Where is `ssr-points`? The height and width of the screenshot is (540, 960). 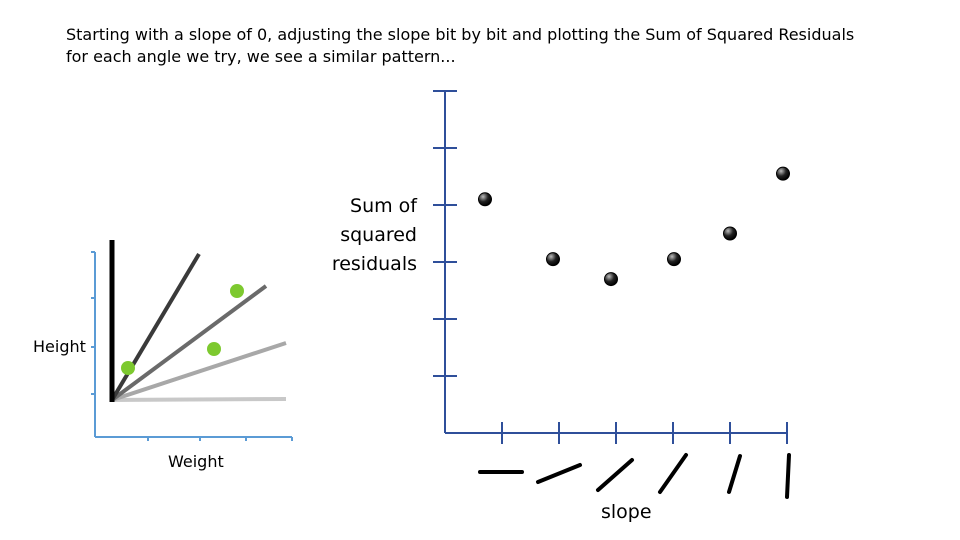
ssr-points is located at coordinates (634, 226).